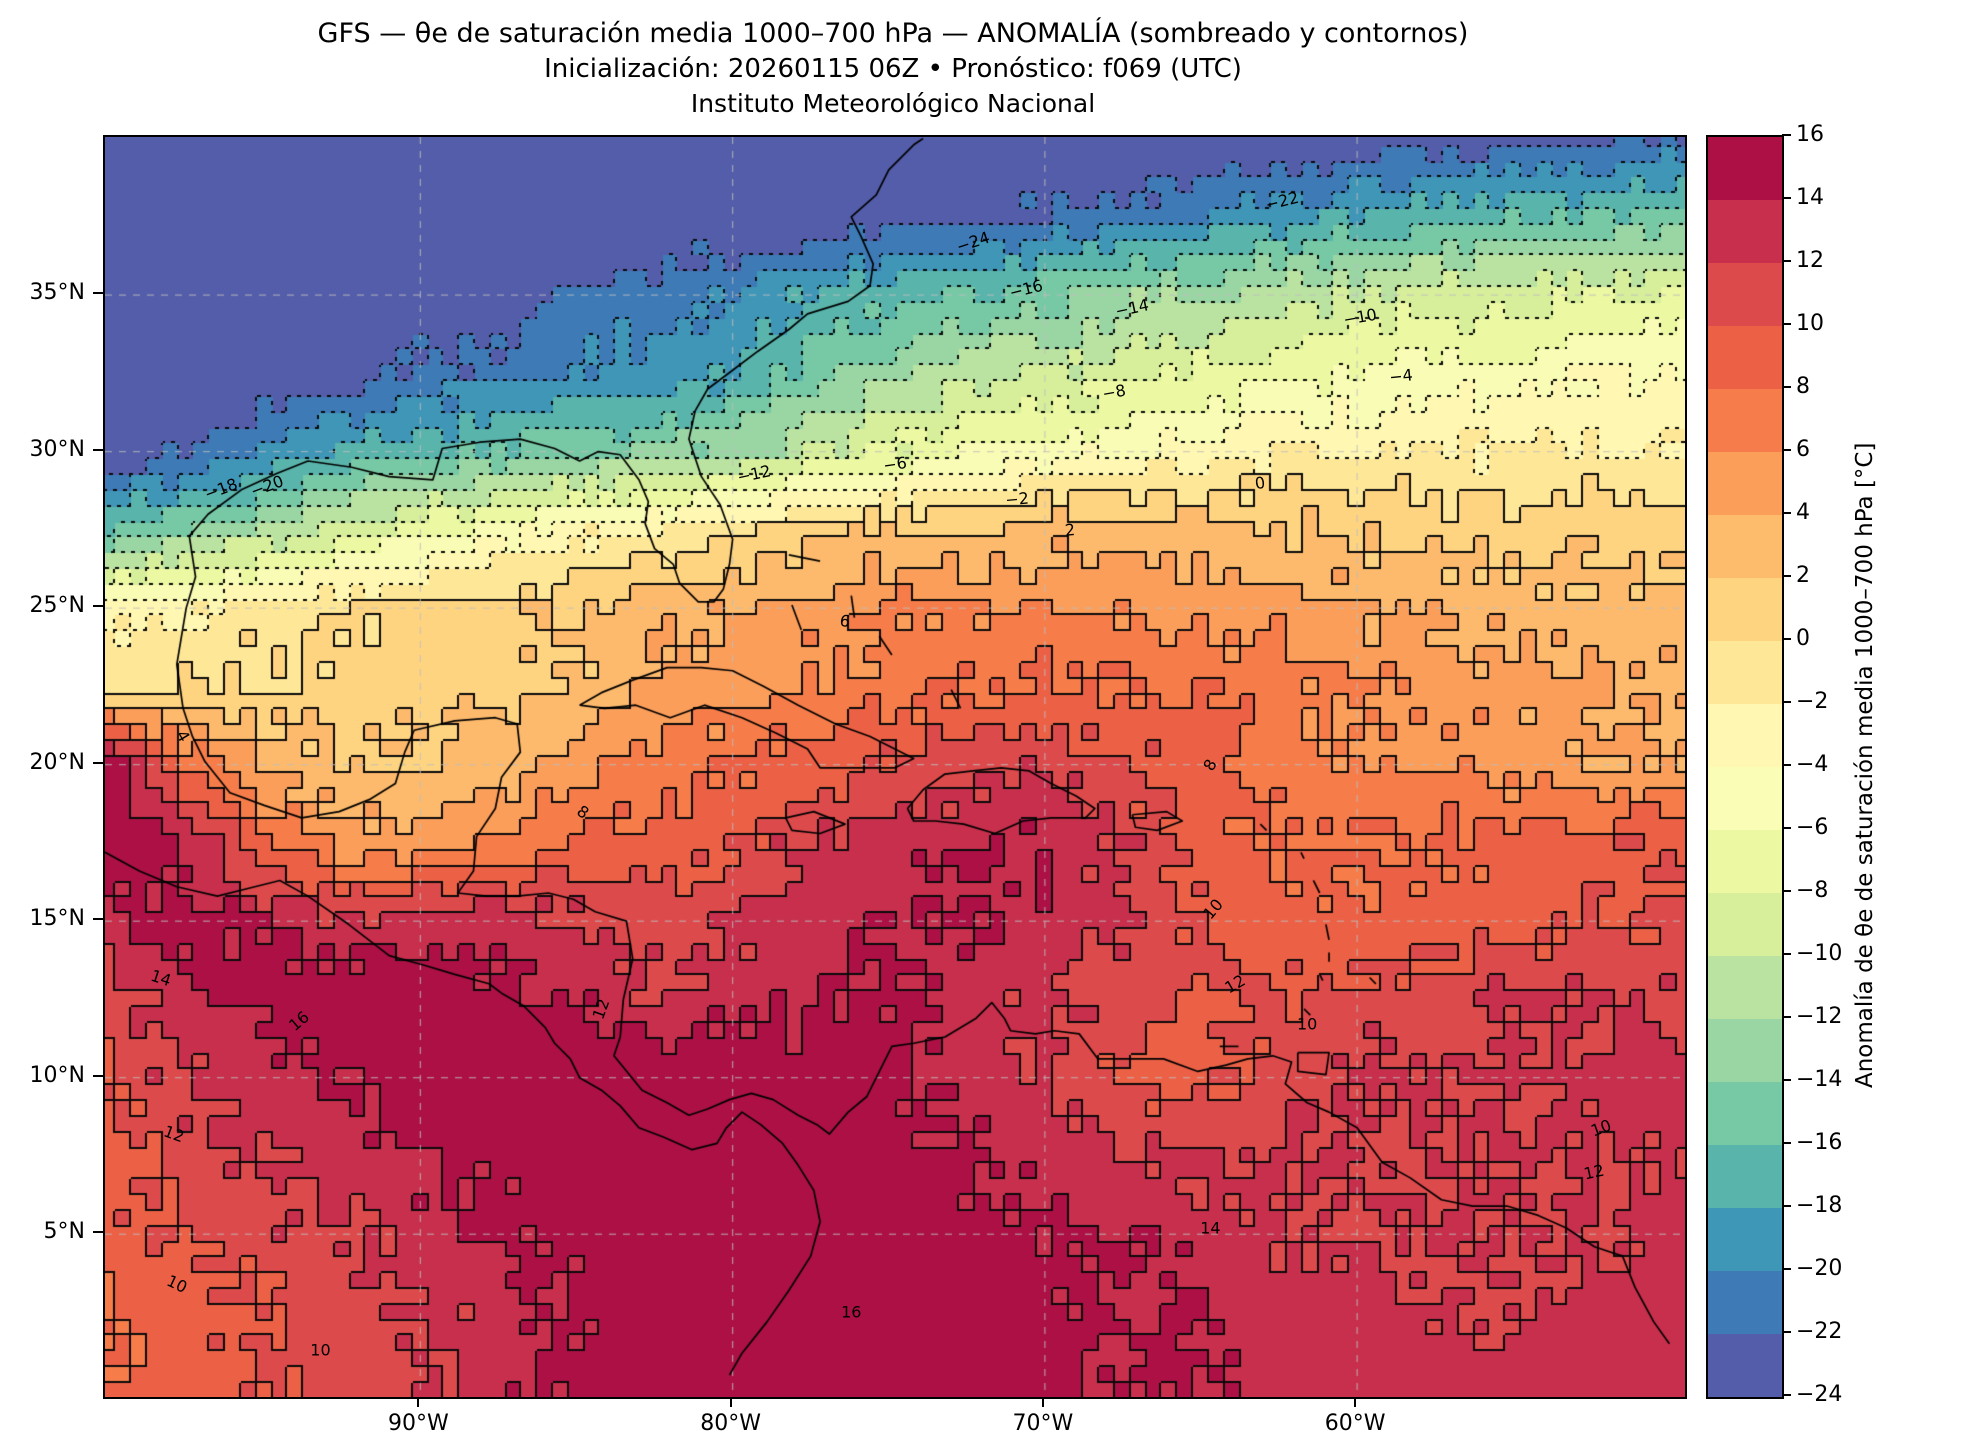 This screenshot has width=1980, height=1440. I want to click on colorbar-tick-label: −4, so click(1812, 764).